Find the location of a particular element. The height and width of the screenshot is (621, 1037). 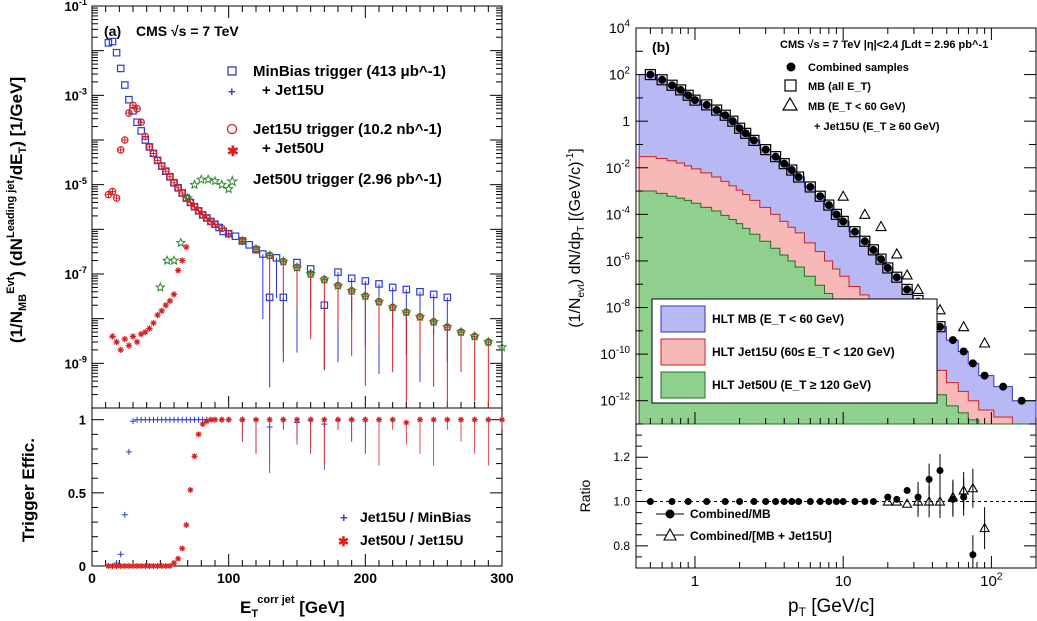

legend-marker-mb-lt60 is located at coordinates (790, 103).